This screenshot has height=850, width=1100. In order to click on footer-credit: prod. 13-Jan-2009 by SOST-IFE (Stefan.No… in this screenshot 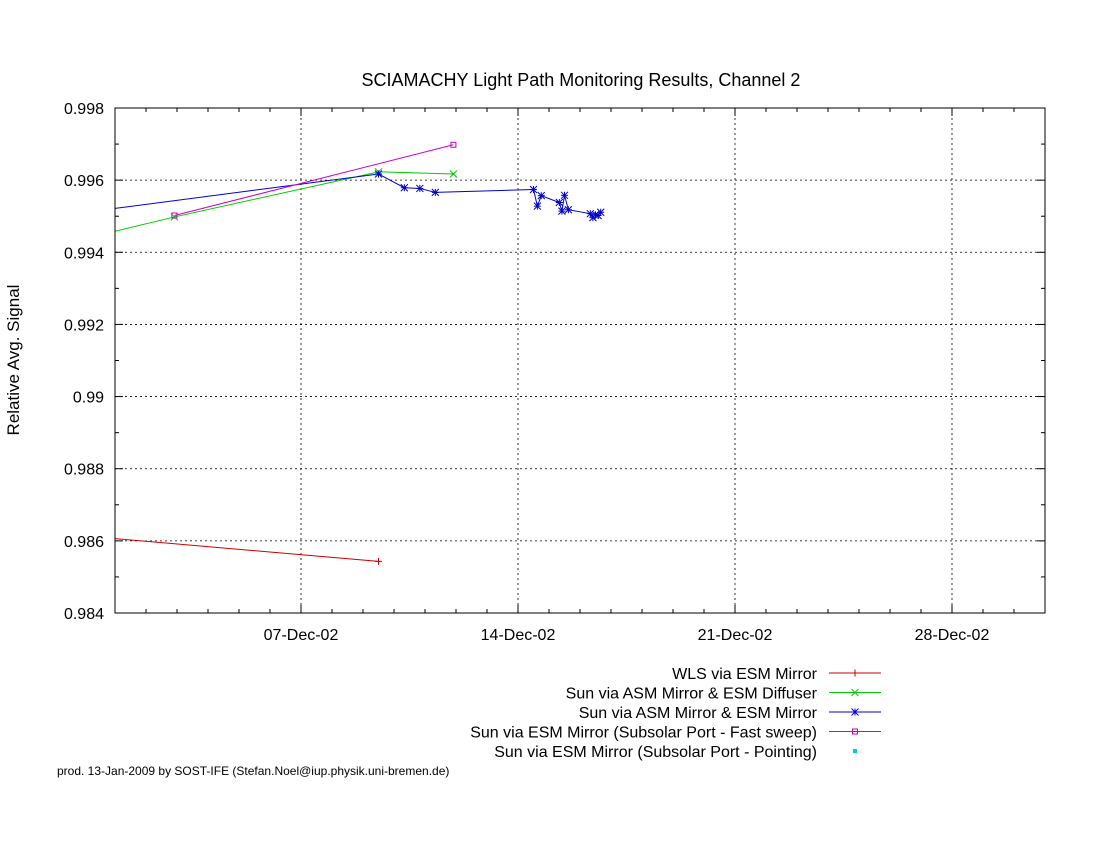, I will do `click(253, 771)`.